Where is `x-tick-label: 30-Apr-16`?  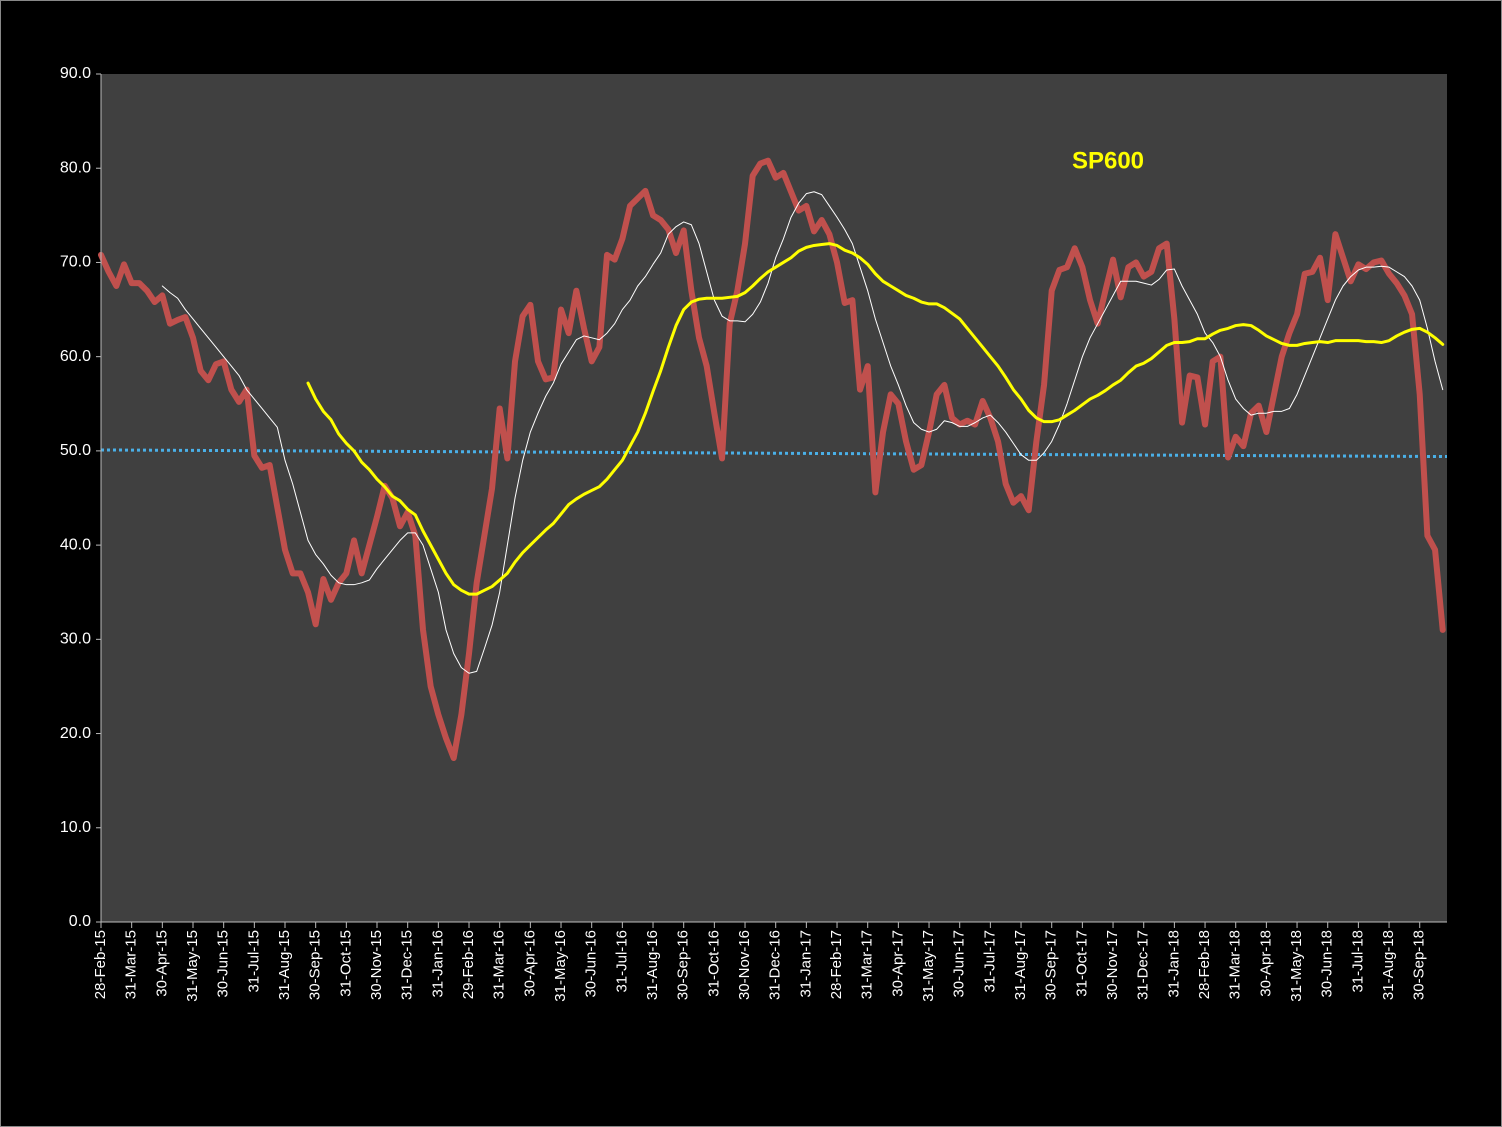 x-tick-label: 30-Apr-16 is located at coordinates (529, 963).